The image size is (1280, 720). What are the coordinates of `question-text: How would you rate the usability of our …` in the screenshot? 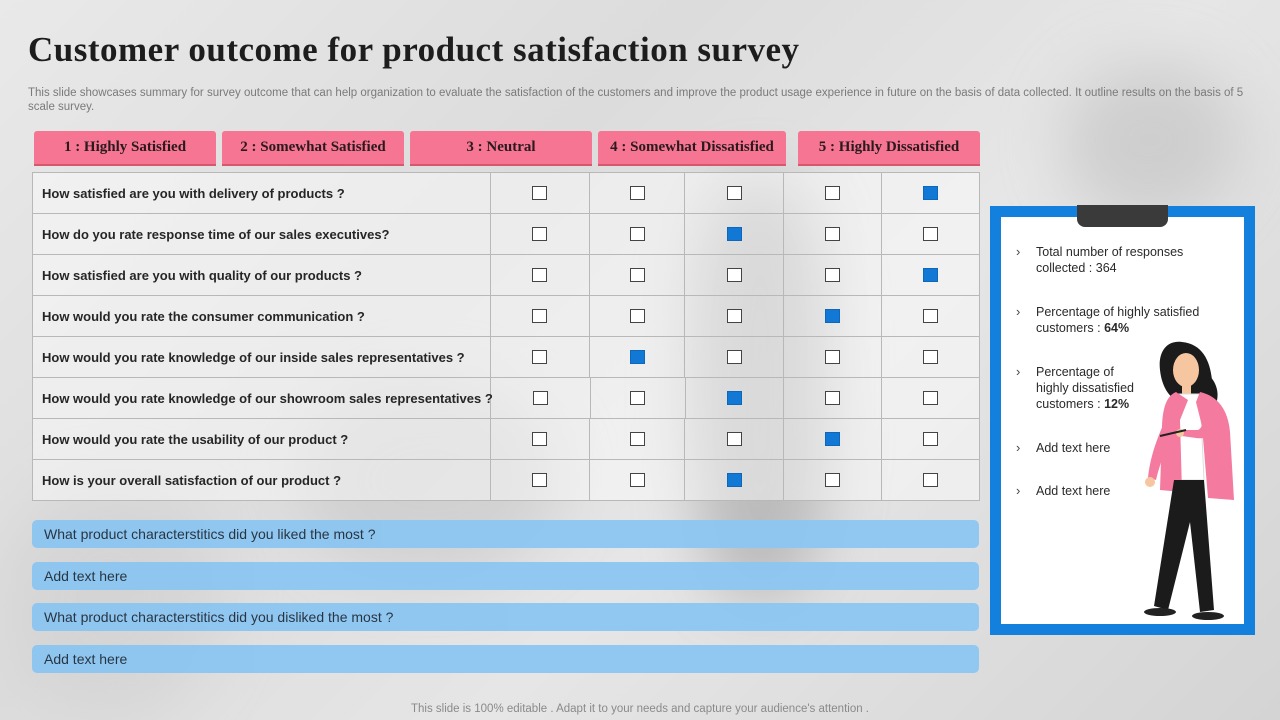 It's located at (262, 439).